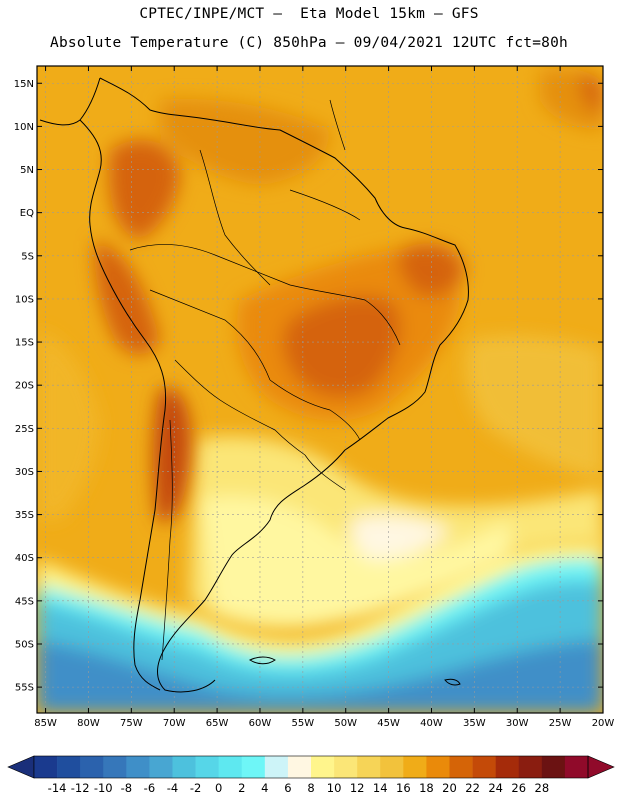 The width and height of the screenshot is (618, 800). I want to click on colorbar-label: -6, so click(149, 788).